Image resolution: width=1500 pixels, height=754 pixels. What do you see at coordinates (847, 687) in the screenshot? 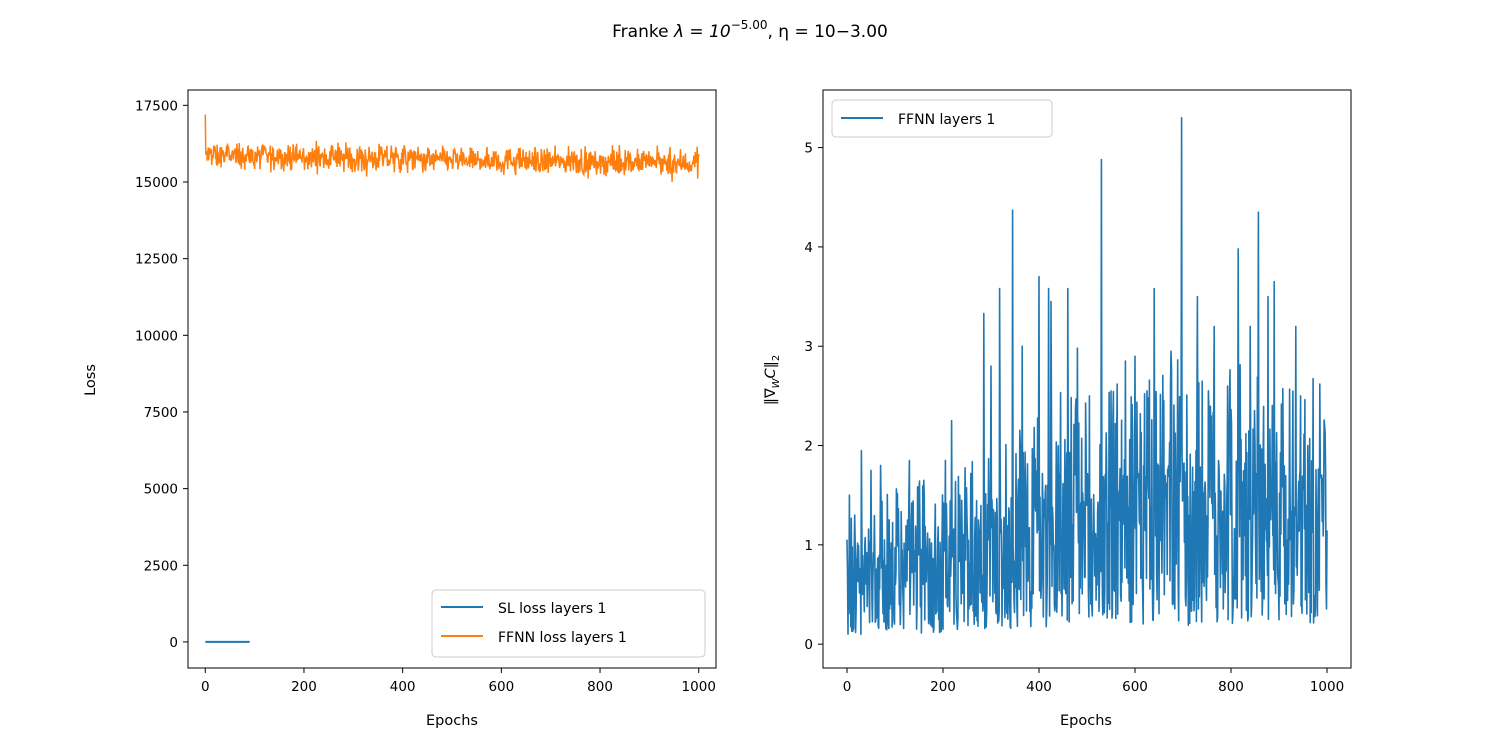
I see `gradient-x-tick-label: 0` at bounding box center [847, 687].